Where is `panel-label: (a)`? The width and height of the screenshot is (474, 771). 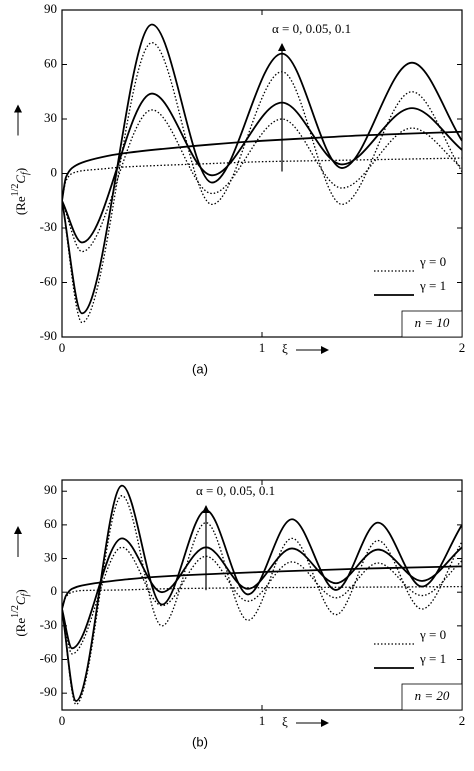
panel-label: (a) is located at coordinates (200, 368).